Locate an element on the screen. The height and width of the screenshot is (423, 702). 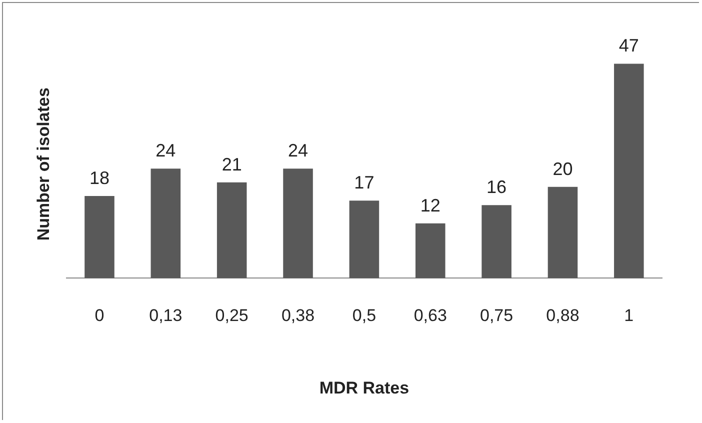
data-label: 21 is located at coordinates (232, 164).